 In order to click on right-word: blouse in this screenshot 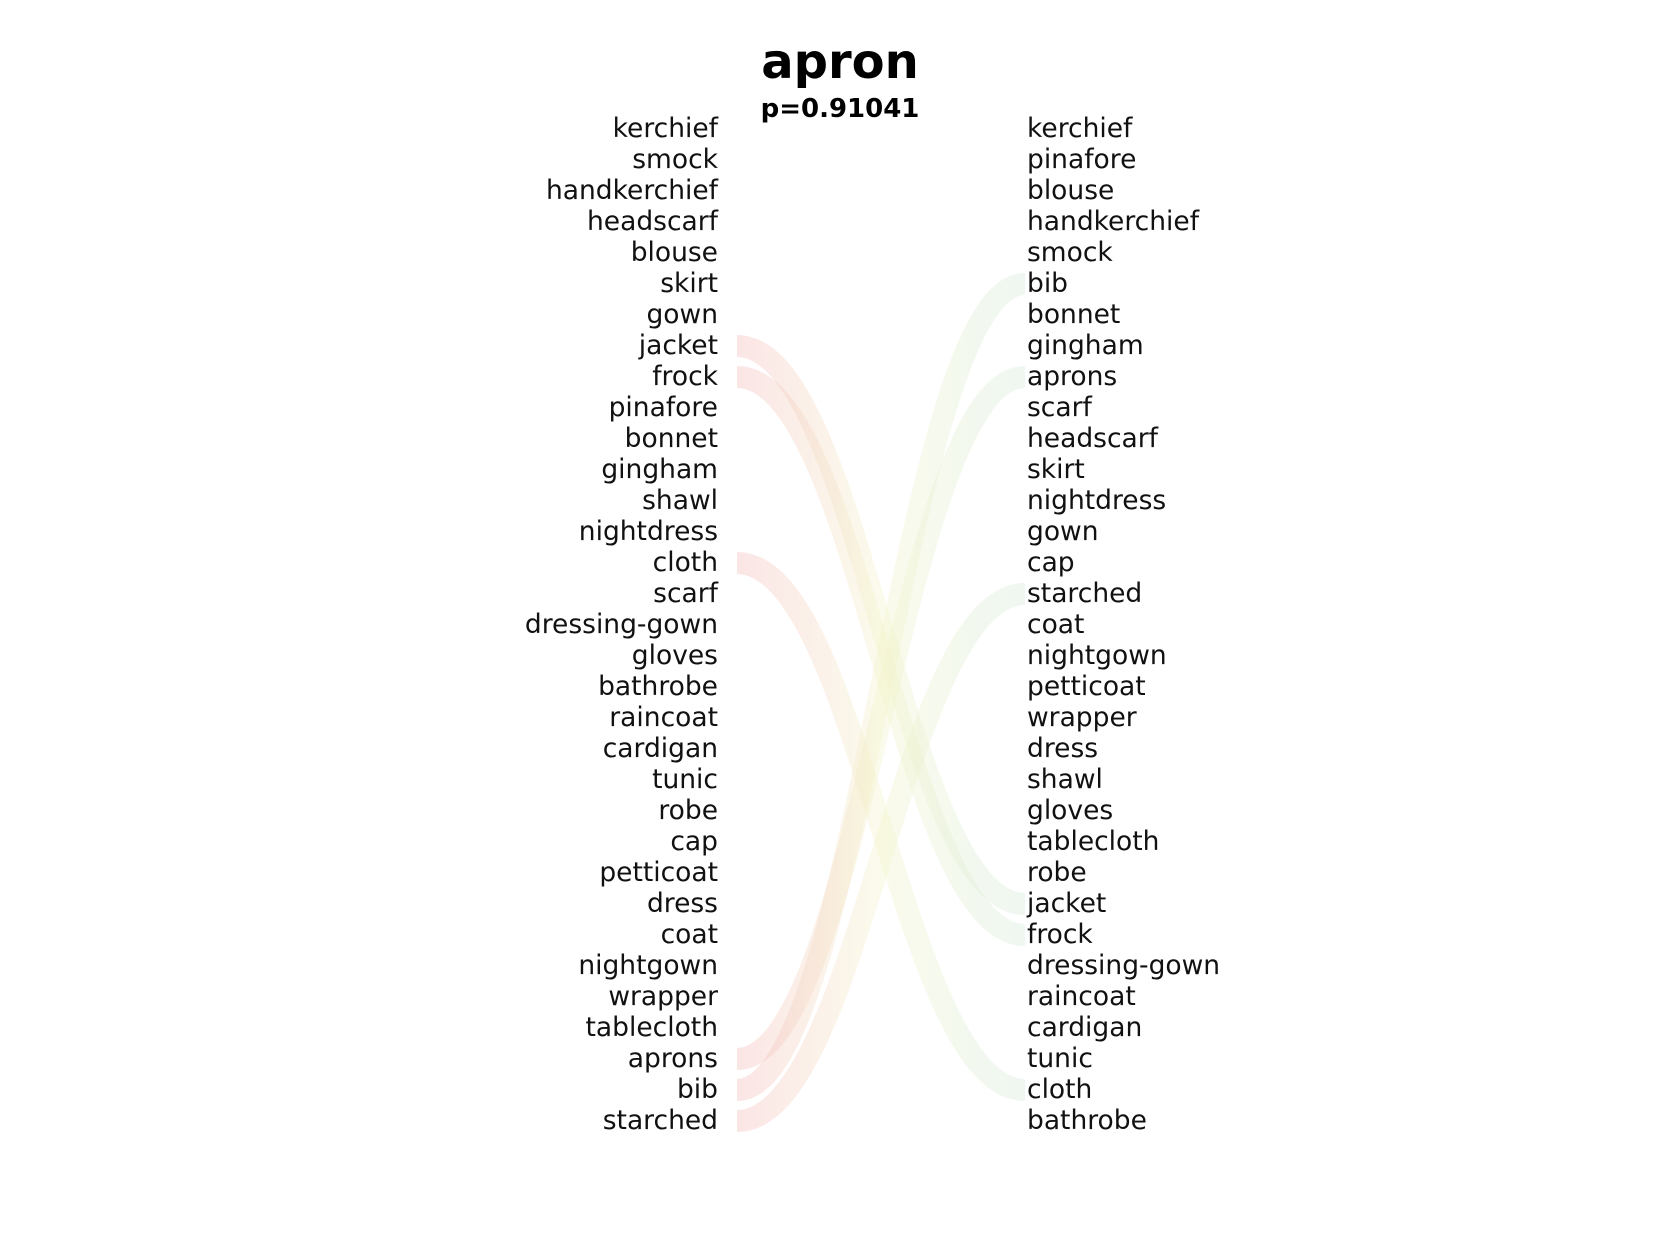, I will do `click(1071, 190)`.